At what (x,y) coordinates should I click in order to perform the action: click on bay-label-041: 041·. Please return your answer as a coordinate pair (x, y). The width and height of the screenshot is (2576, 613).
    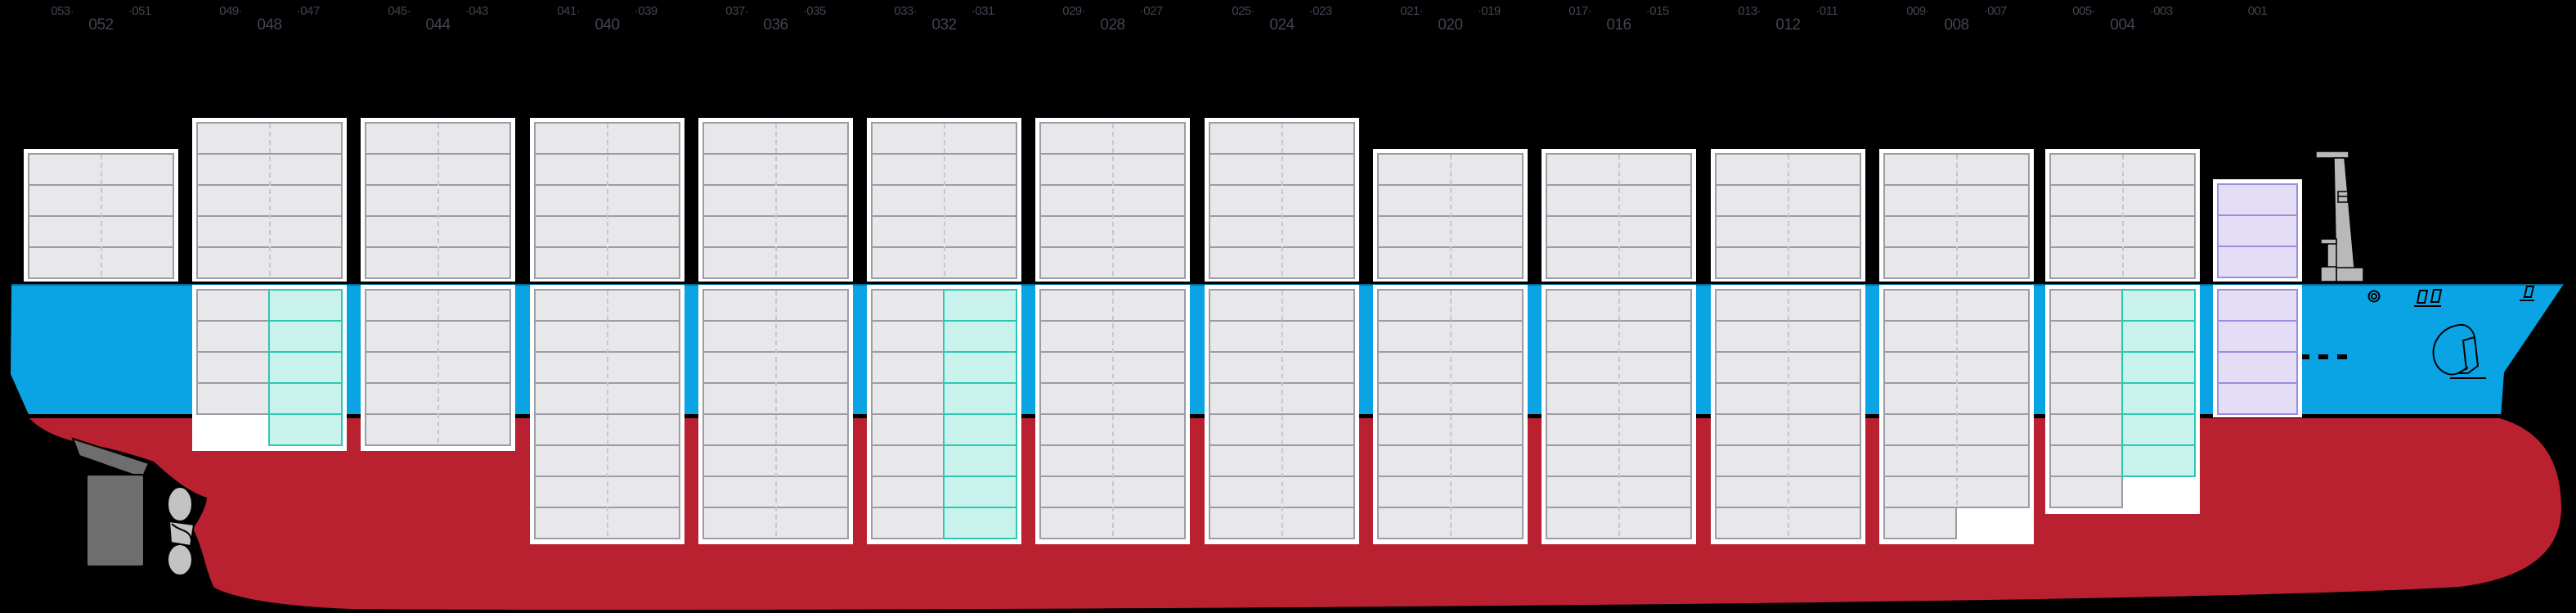
    Looking at the image, I should click on (569, 11).